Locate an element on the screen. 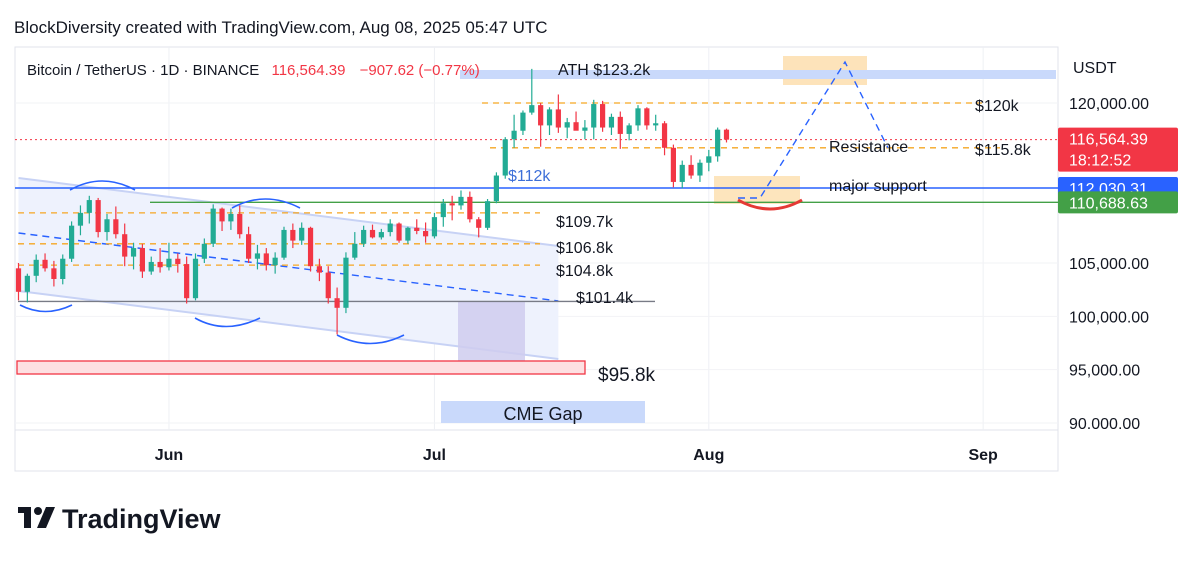  price-badge-value: 110,688.63 is located at coordinates (1108, 203).